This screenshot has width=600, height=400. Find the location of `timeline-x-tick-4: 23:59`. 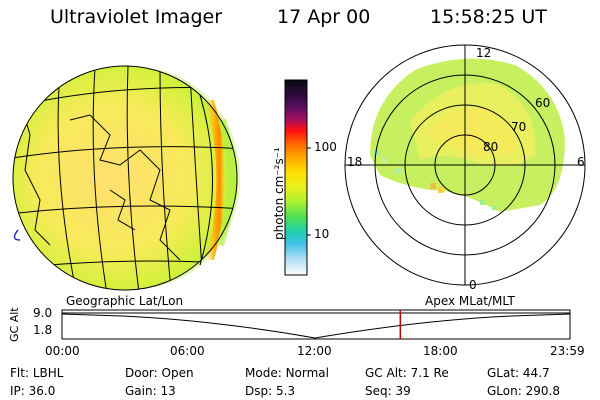

timeline-x-tick-4: 23:59 is located at coordinates (567, 351).